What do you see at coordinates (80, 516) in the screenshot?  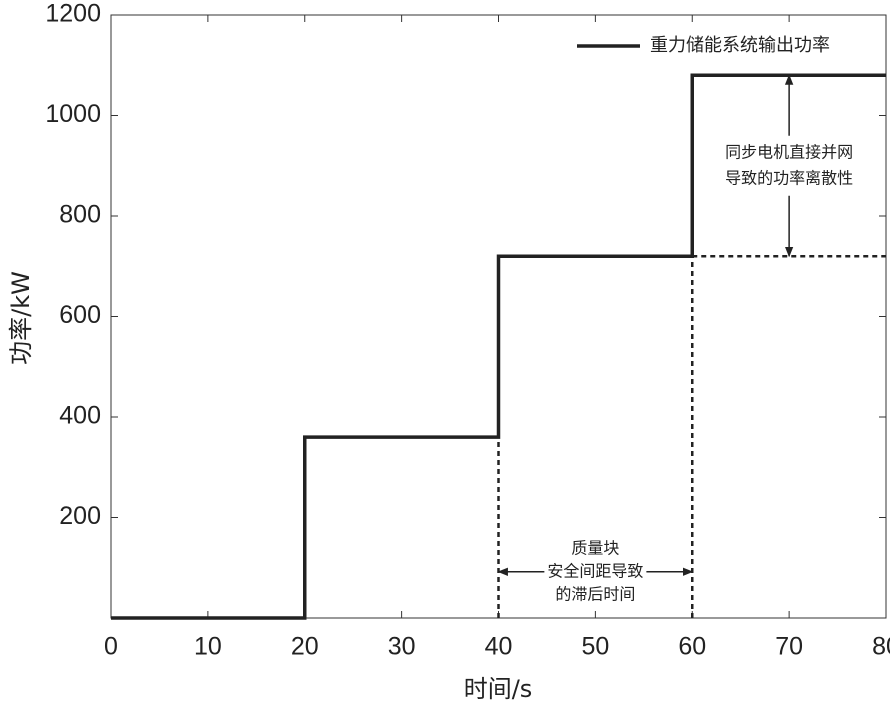 I see `y-tick-label: 200` at bounding box center [80, 516].